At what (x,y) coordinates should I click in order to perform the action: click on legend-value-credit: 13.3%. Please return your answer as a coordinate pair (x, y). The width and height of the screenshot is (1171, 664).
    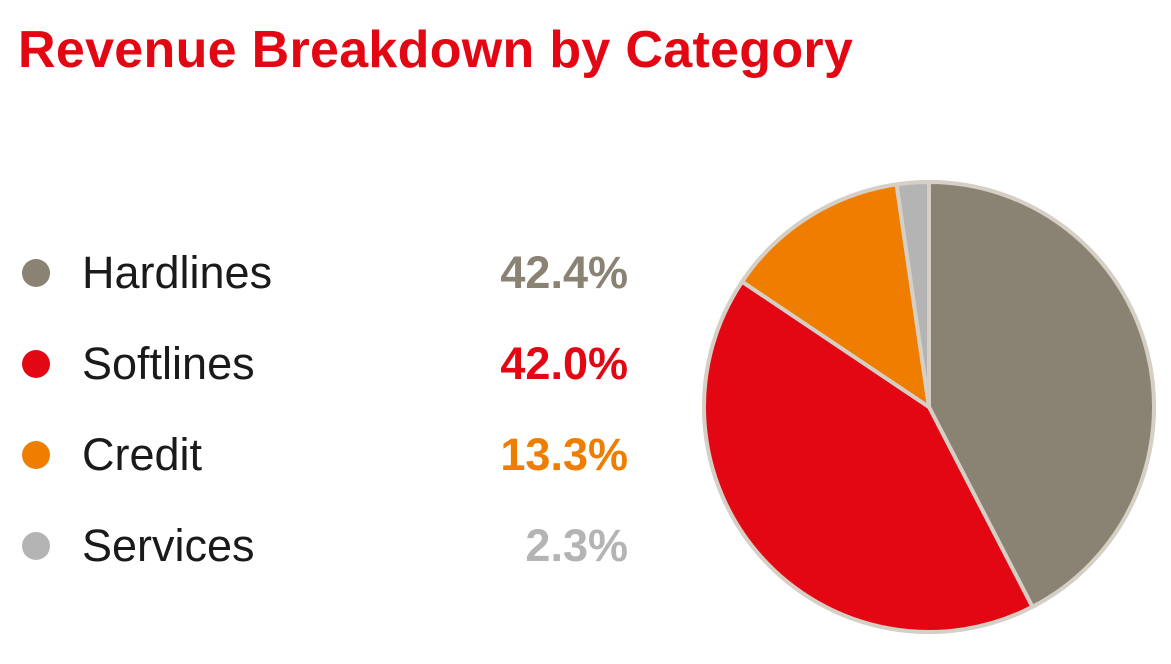
    Looking at the image, I should click on (564, 454).